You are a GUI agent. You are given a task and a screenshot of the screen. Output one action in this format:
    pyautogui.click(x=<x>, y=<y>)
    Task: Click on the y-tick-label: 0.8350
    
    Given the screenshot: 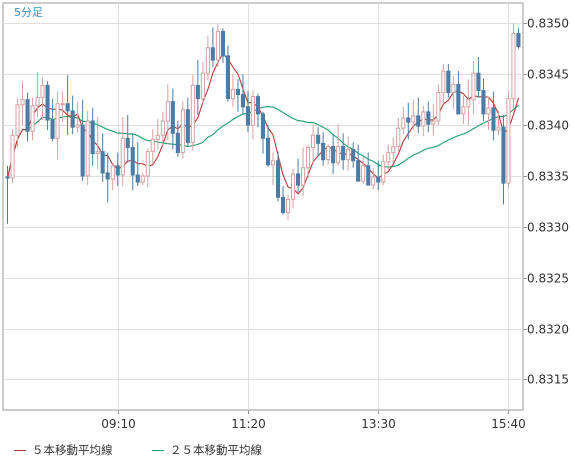 What is the action you would take?
    pyautogui.click(x=548, y=24)
    